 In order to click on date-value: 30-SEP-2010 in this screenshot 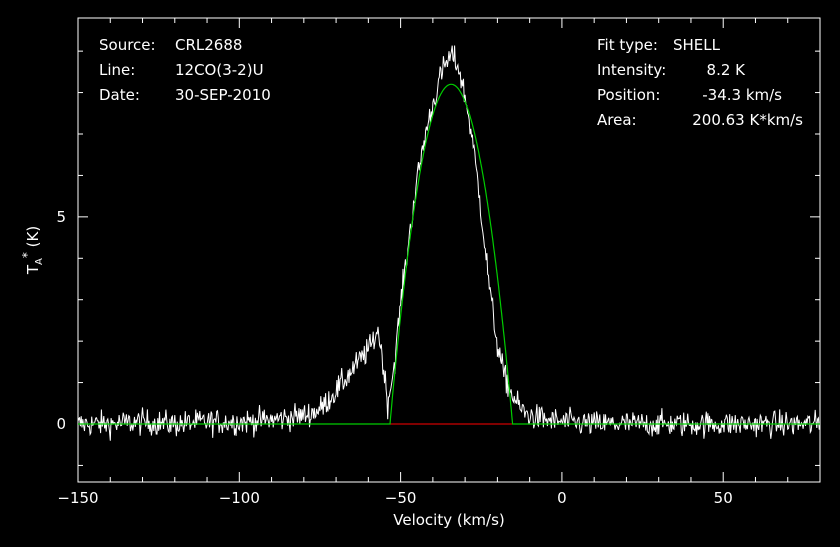, I will do `click(223, 95)`.